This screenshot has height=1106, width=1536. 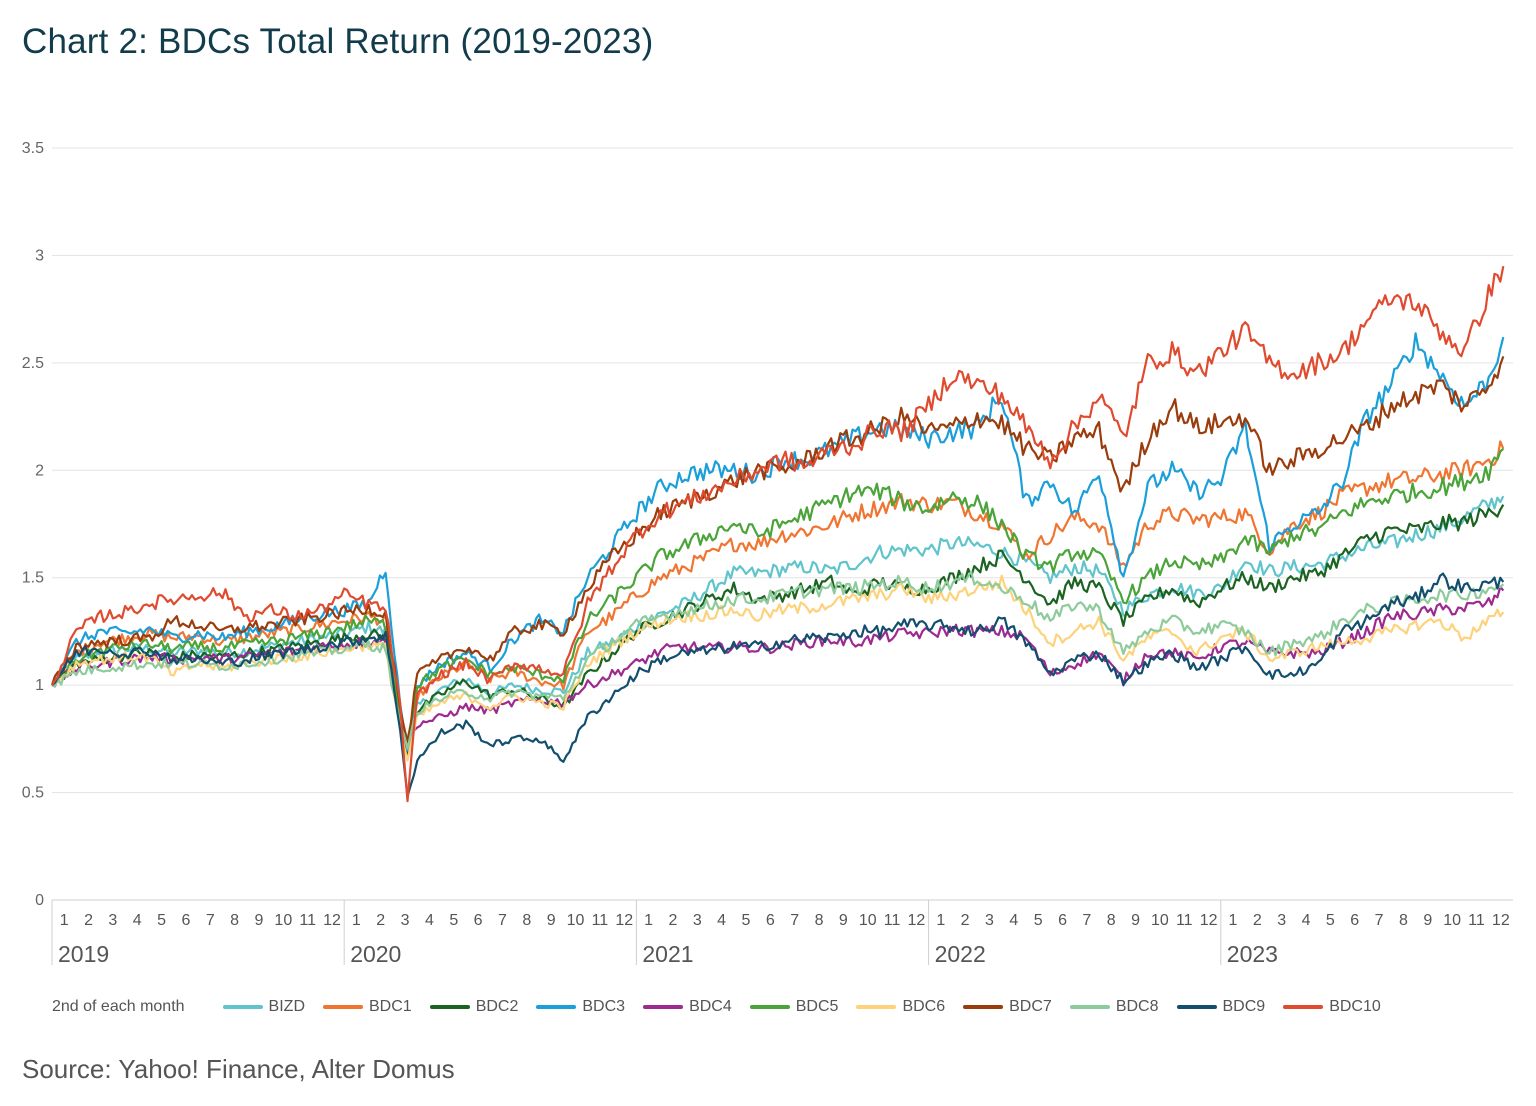 What do you see at coordinates (338, 41) in the screenshot?
I see `page-title: Chart 2: BDCs Total Return (2019-2023)` at bounding box center [338, 41].